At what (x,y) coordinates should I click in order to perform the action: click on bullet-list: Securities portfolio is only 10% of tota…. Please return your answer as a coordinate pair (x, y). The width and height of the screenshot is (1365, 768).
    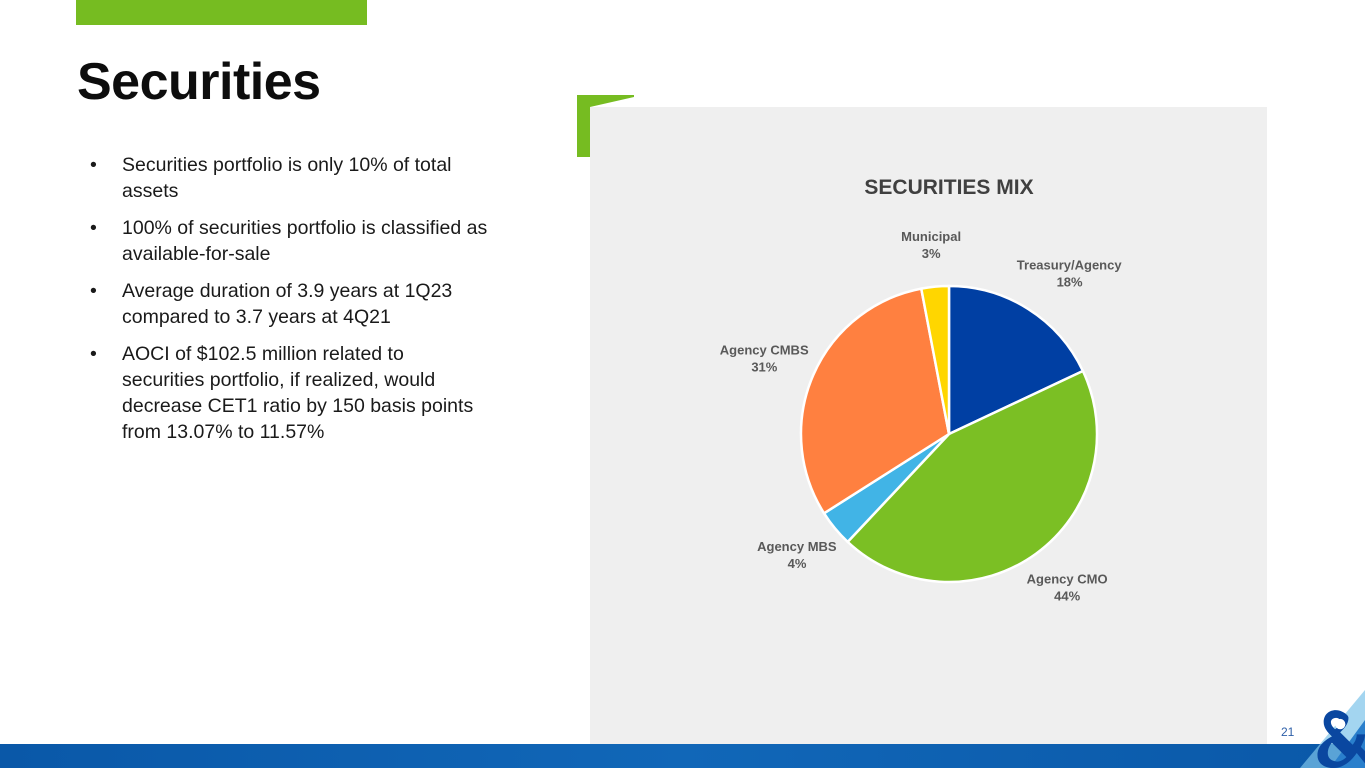
    Looking at the image, I should click on (290, 304).